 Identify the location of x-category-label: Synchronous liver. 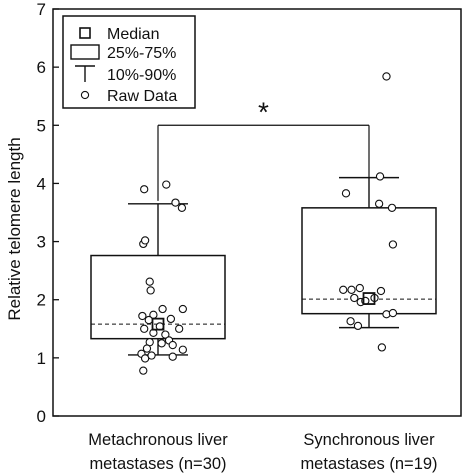
(369, 440).